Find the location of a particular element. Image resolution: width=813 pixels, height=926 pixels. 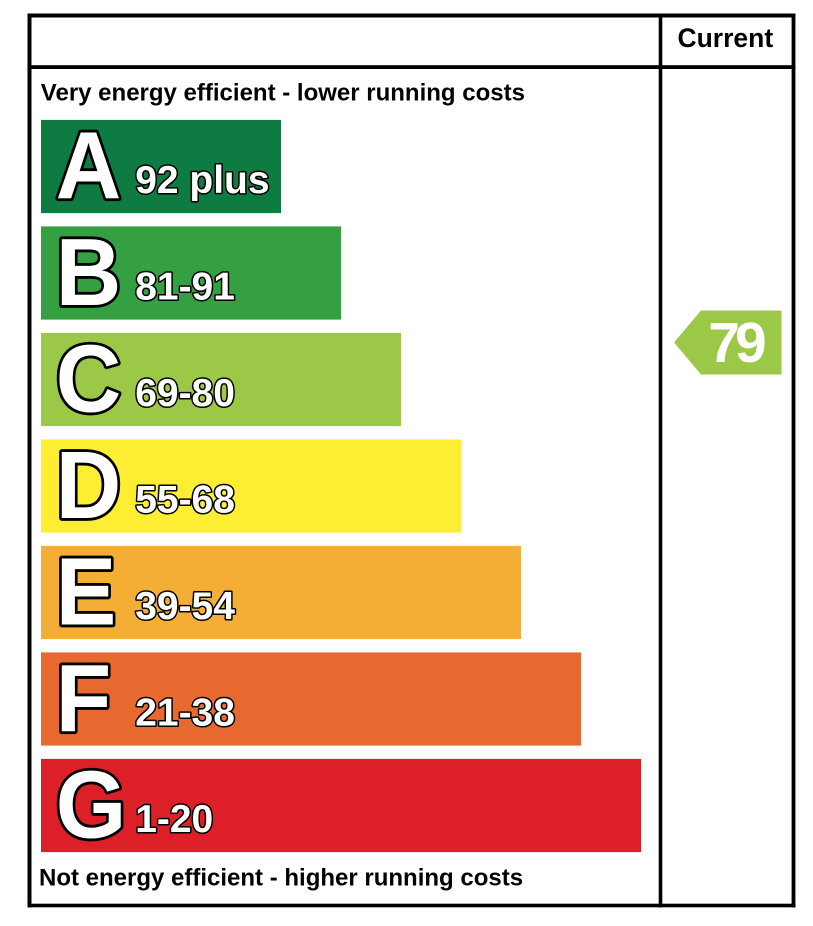

svg-text: 81-91 is located at coordinates (185, 287).